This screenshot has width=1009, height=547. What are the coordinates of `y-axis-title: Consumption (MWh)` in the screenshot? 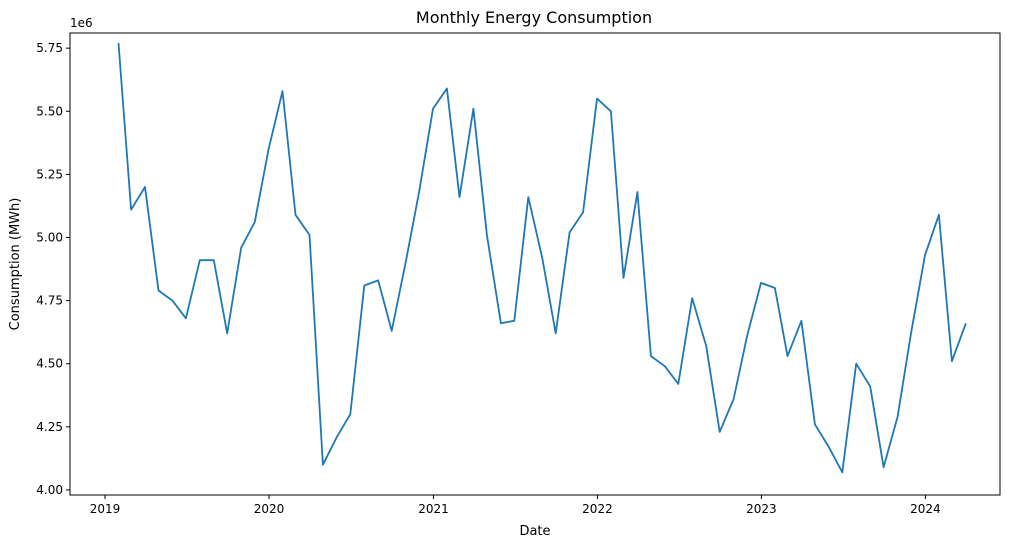 It's located at (15, 264).